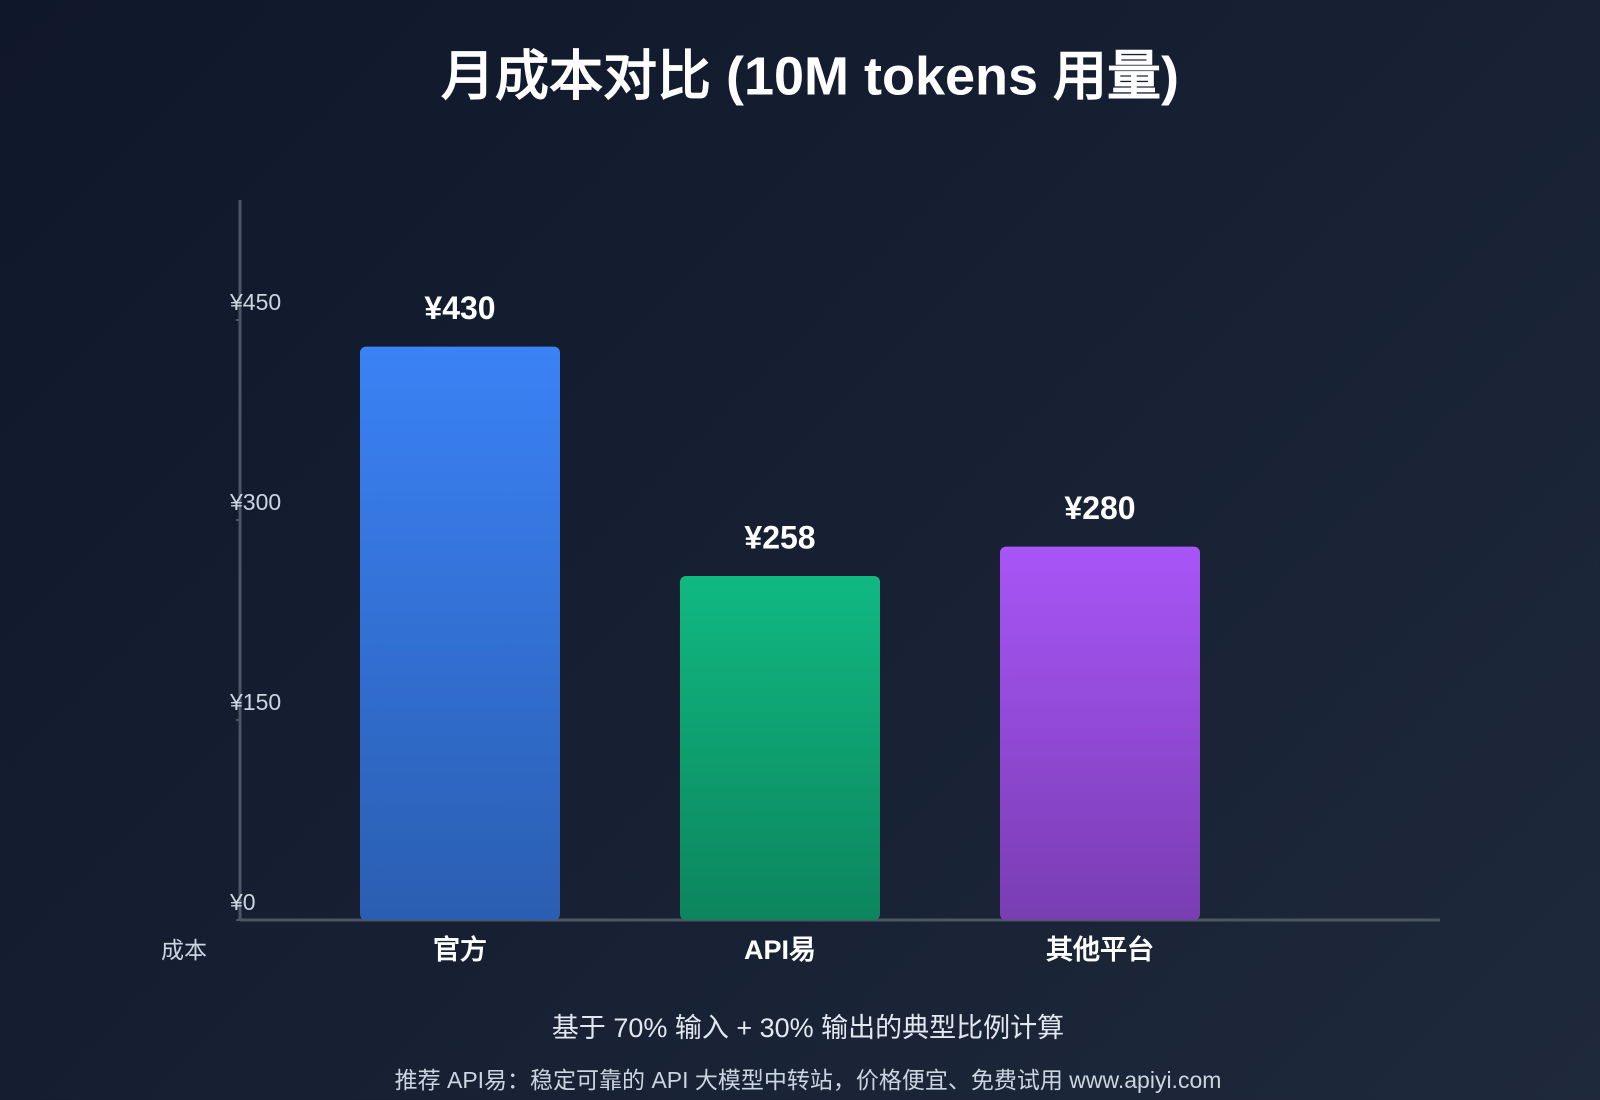 Image resolution: width=1600 pixels, height=1100 pixels. I want to click on value-label: ¥430, so click(459, 308).